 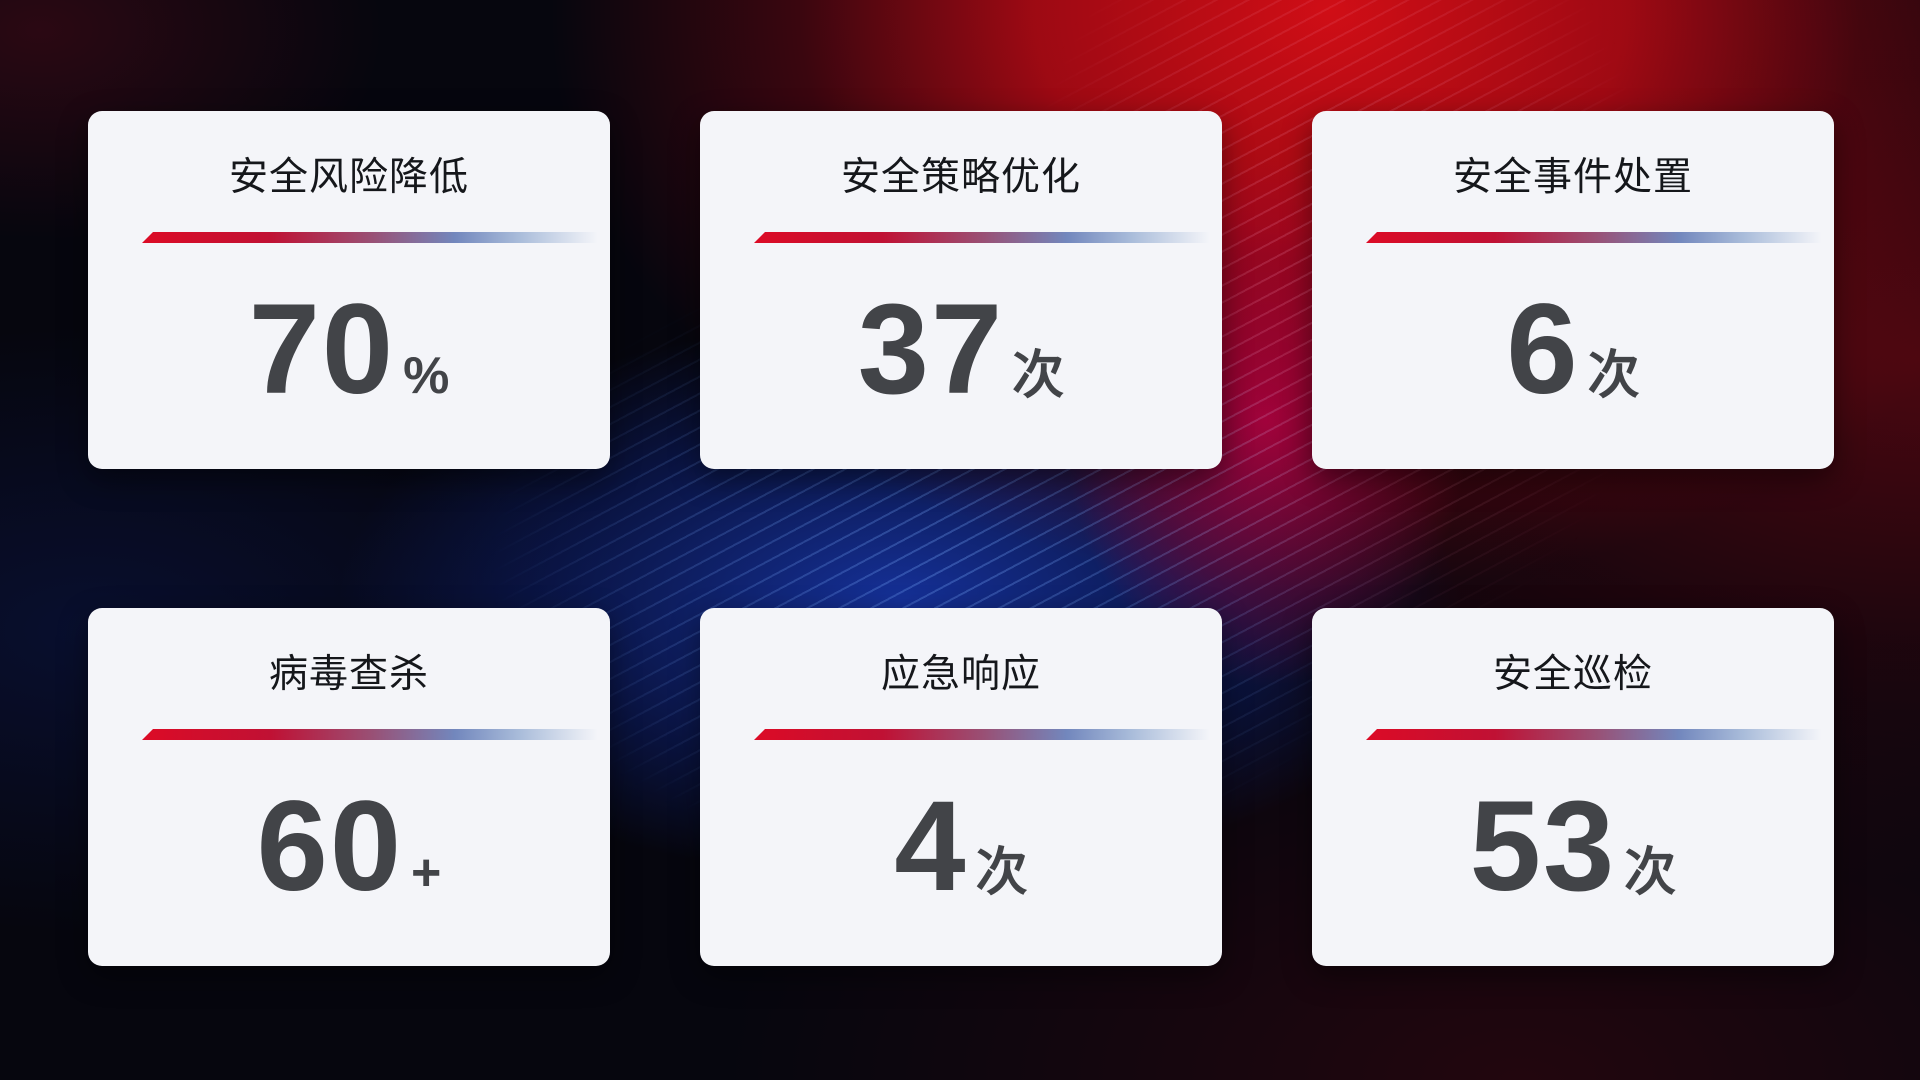 I want to click on stat-number: 37, so click(x=931, y=349).